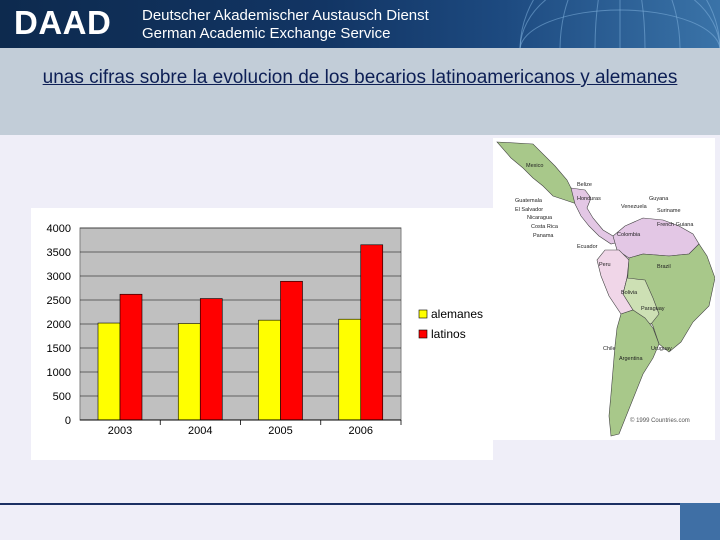  Describe the element at coordinates (669, 211) in the screenshot. I see `map-label-suriname: Suriname` at that location.